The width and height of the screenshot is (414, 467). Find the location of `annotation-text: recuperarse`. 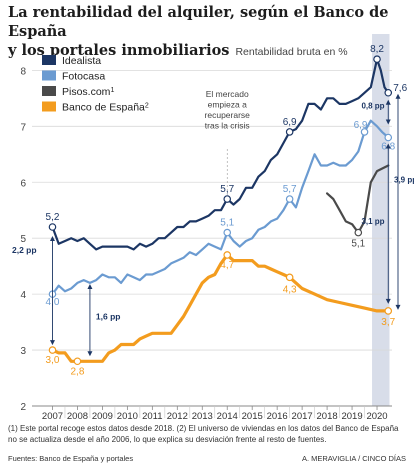

annotation-text: recuperarse is located at coordinates (228, 115).